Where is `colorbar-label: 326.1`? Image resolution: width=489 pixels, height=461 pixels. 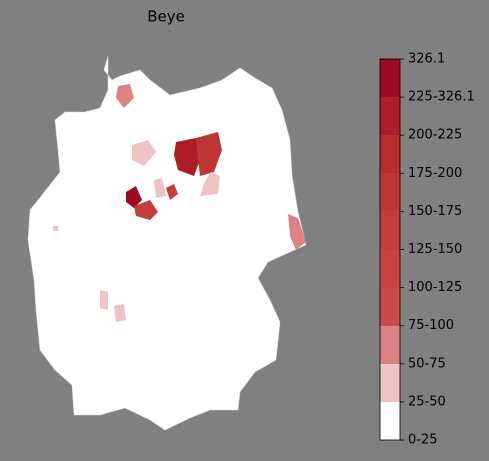
colorbar-label: 326.1 is located at coordinates (426, 59).